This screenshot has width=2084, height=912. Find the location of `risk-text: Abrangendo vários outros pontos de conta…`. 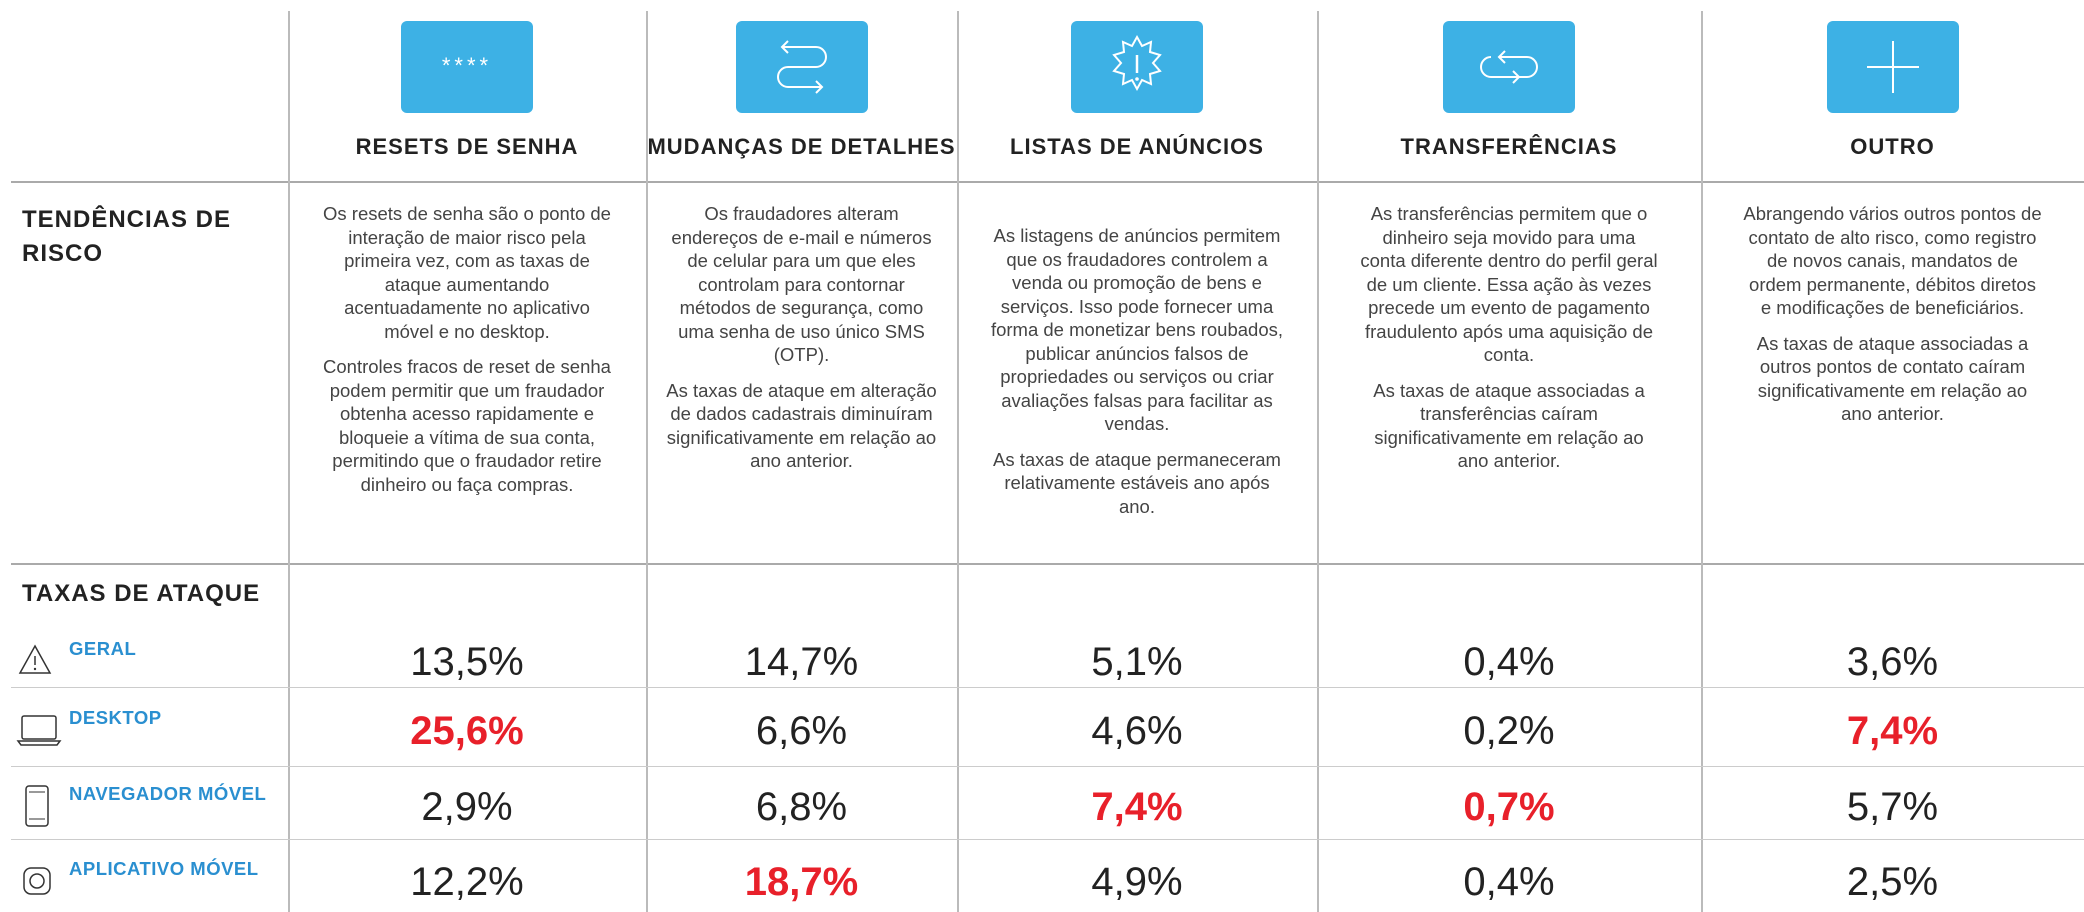

risk-text: Abrangendo vários outros pontos de conta… is located at coordinates (1893, 320).